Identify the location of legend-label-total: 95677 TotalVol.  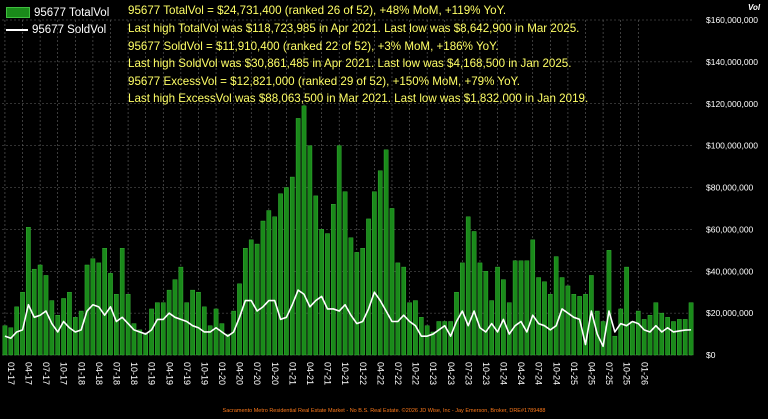
(72, 12).